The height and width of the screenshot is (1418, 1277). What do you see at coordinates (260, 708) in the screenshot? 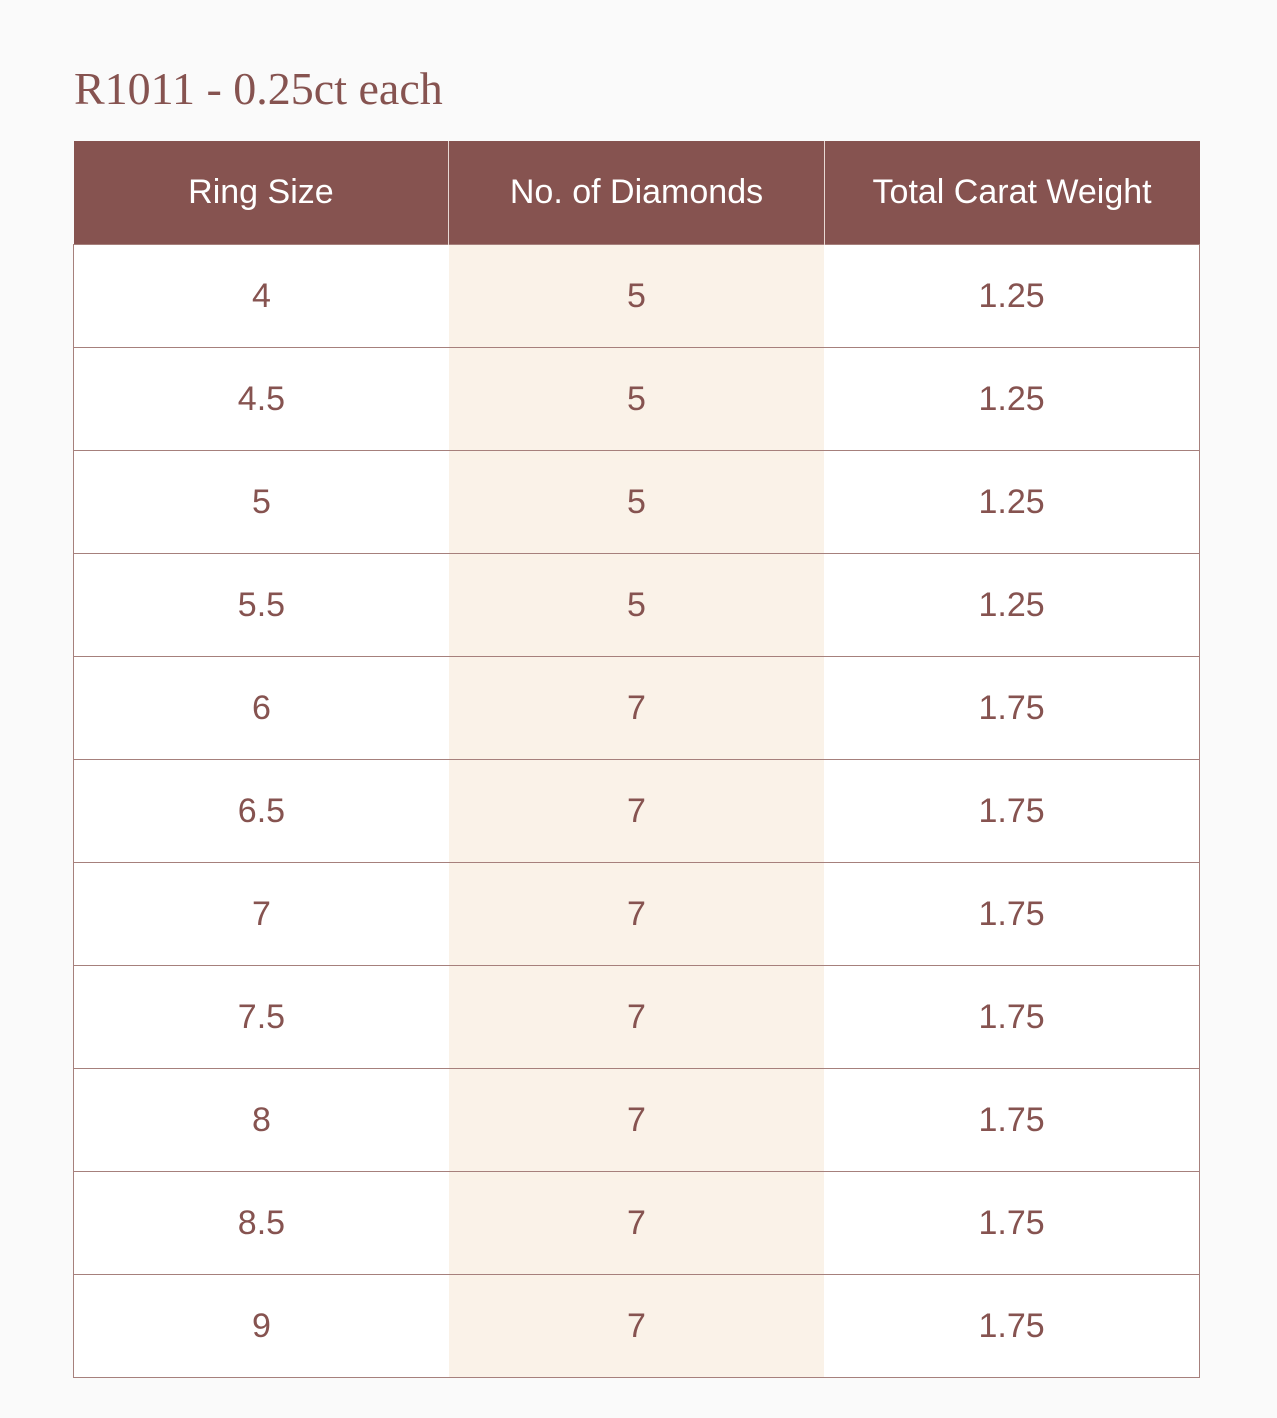
I see `cell: 6` at bounding box center [260, 708].